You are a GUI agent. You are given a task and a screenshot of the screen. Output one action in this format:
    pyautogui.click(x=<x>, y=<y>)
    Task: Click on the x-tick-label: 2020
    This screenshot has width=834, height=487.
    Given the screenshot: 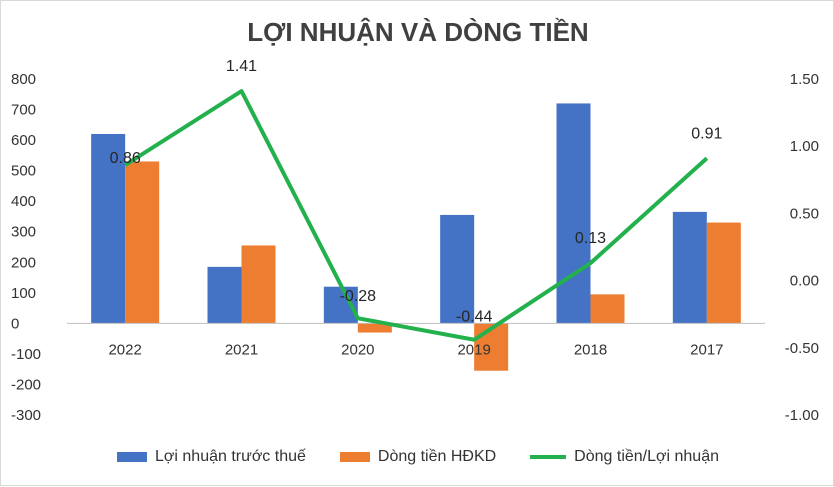 What is the action you would take?
    pyautogui.click(x=357, y=349)
    